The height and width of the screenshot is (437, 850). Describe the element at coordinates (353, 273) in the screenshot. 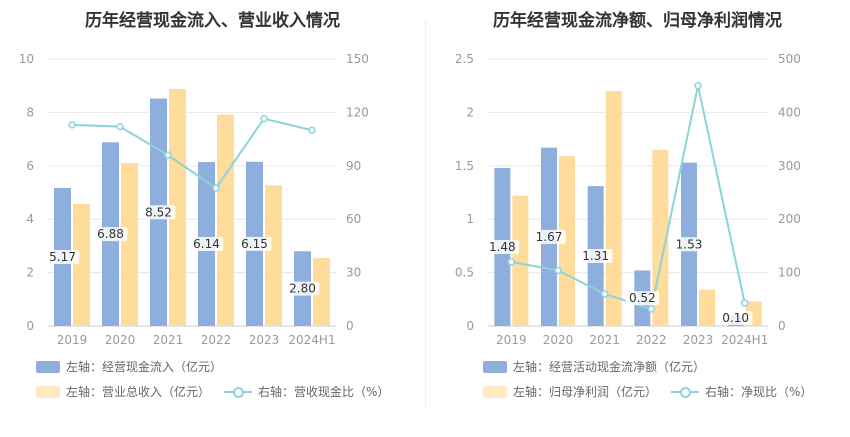

I see `right-tick-label: 30` at that location.